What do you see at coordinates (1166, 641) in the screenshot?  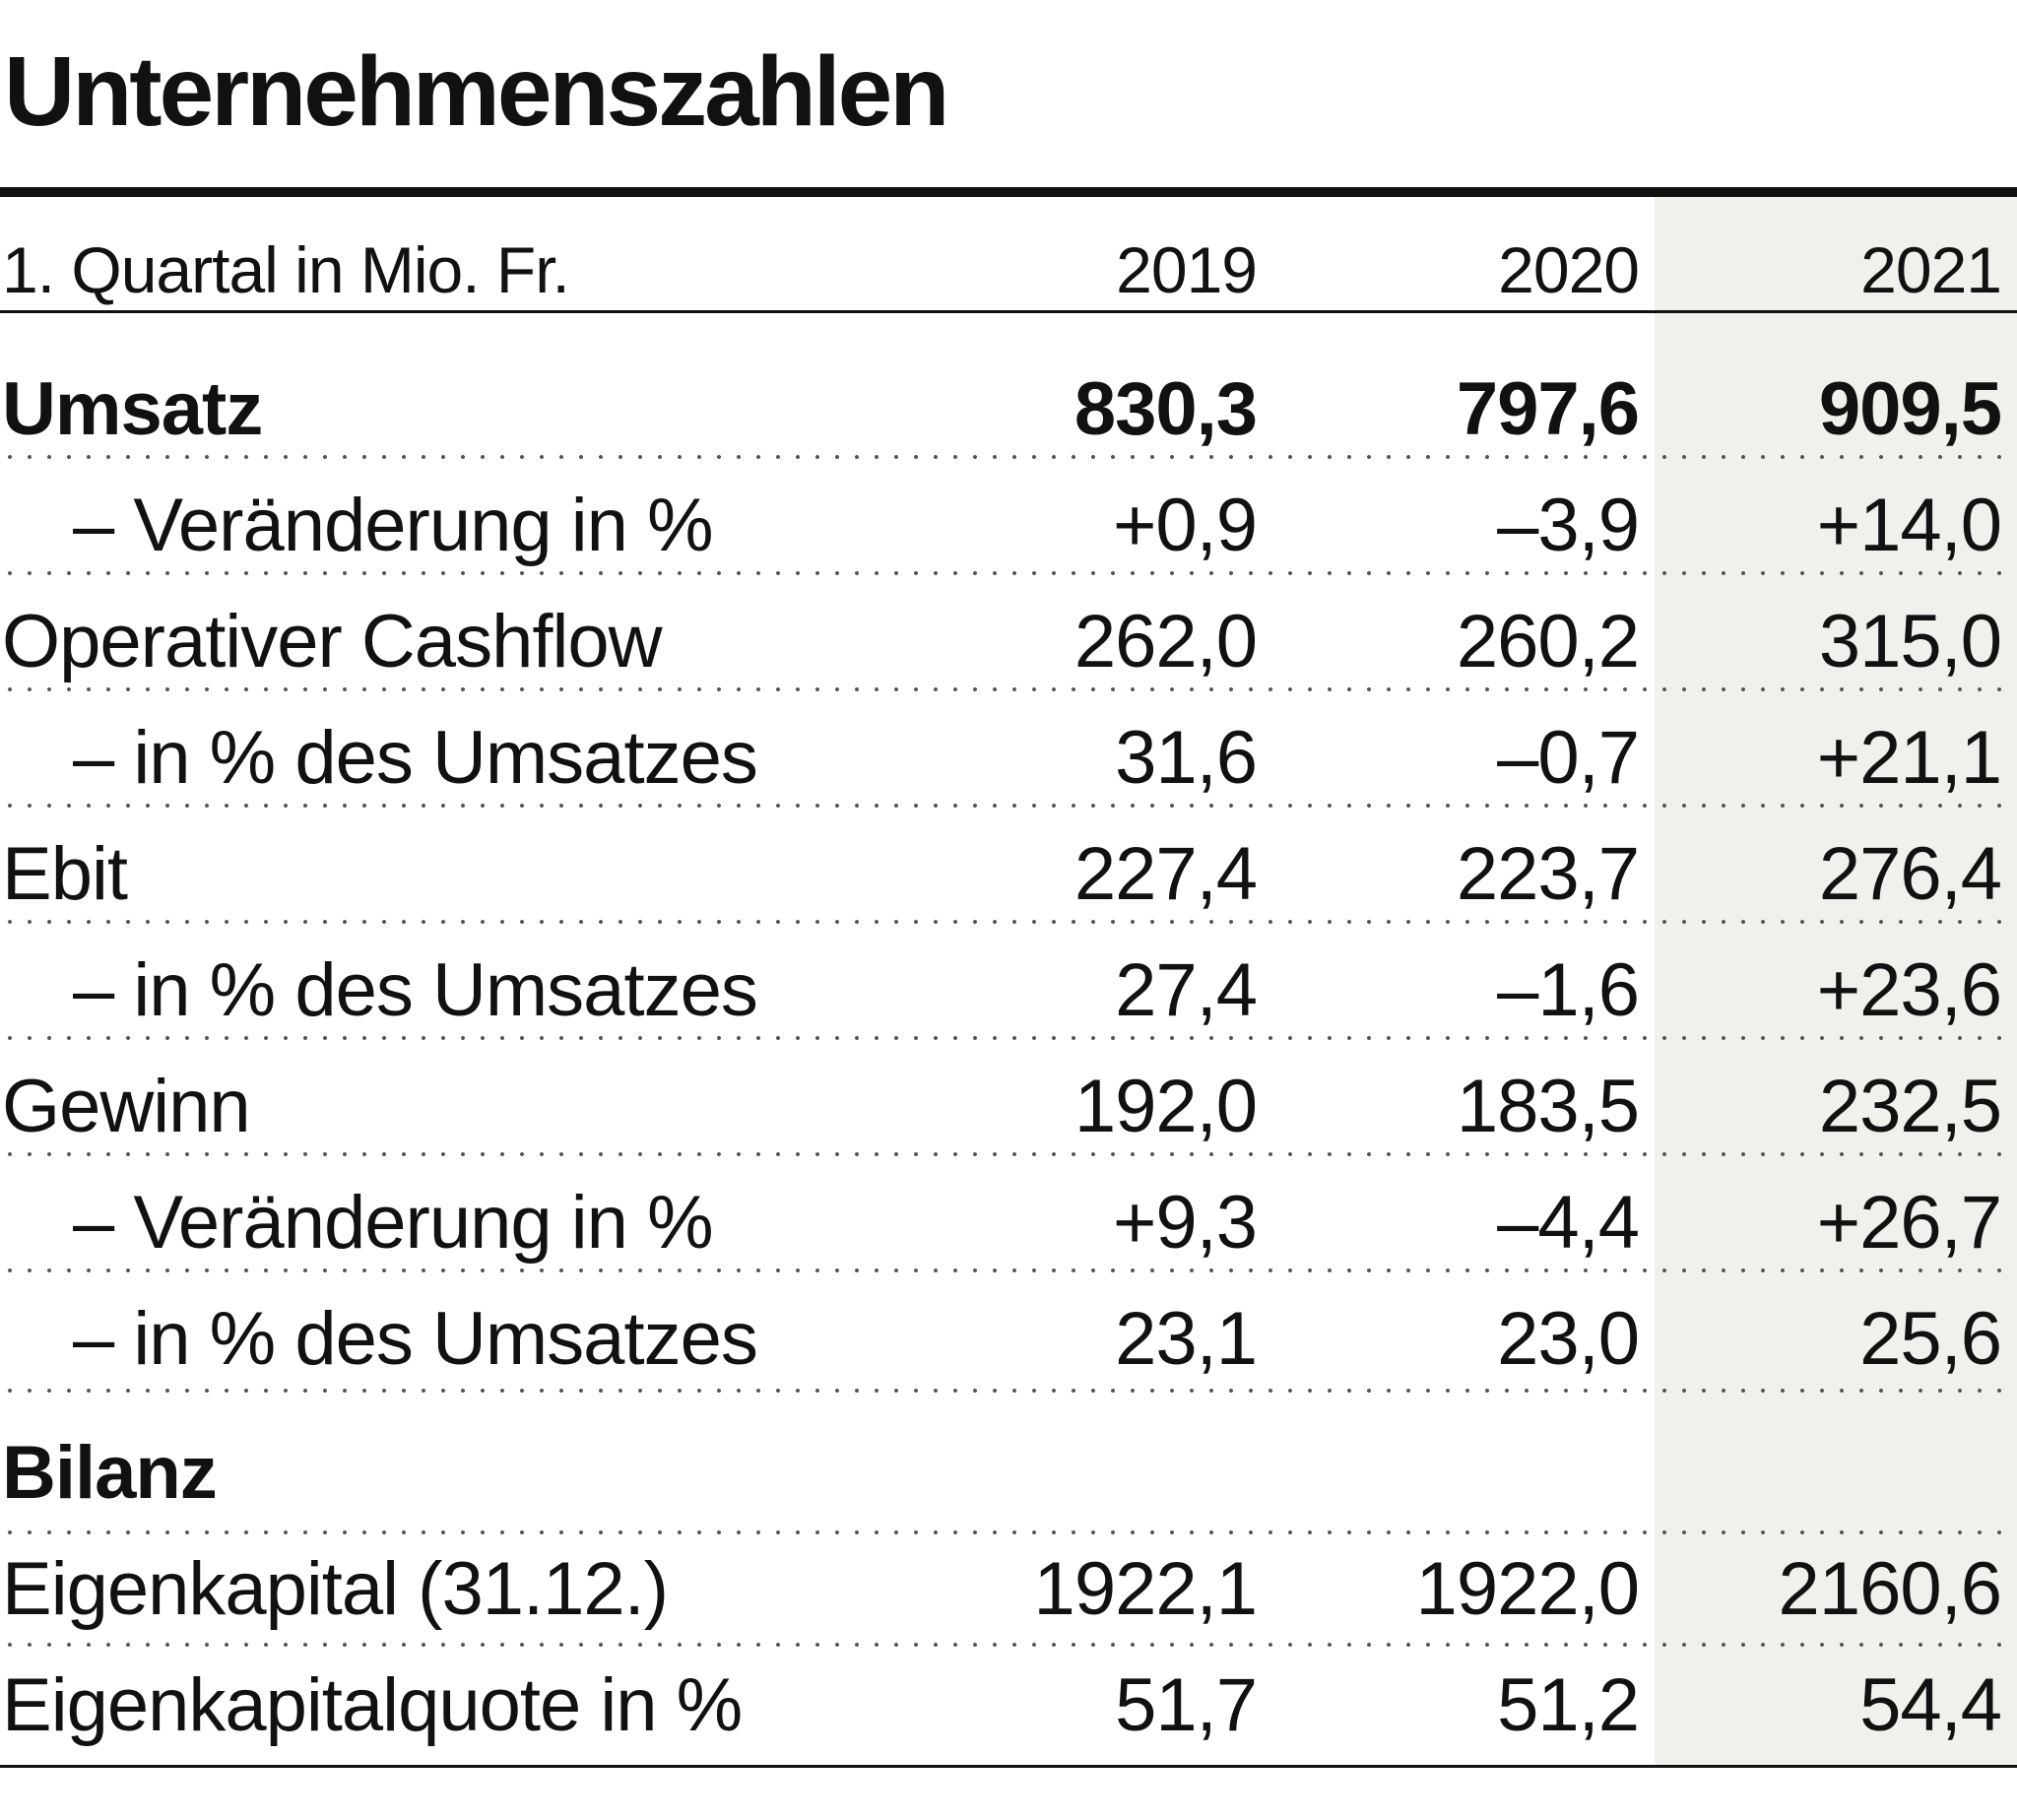 I see `value-cell-2019: 262,0` at bounding box center [1166, 641].